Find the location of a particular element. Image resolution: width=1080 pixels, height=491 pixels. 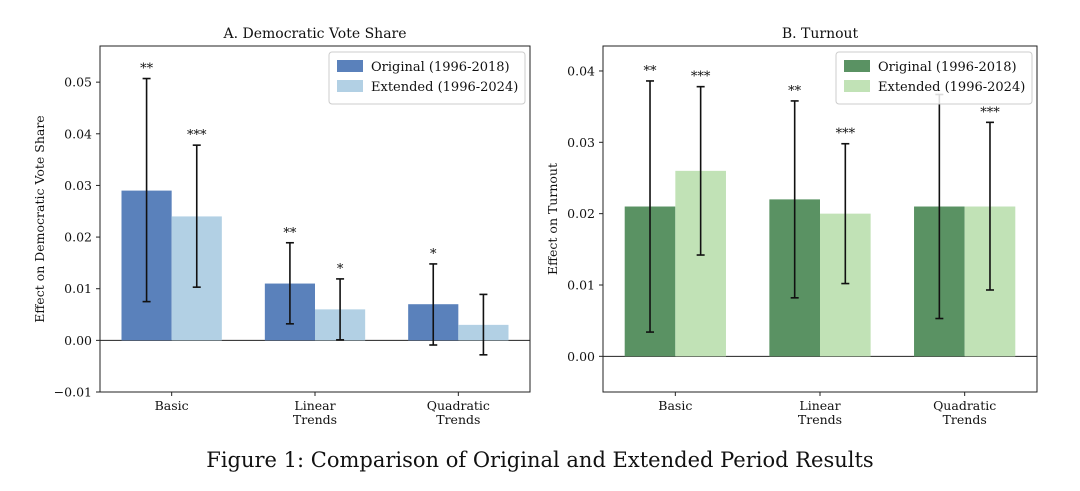

panel-b-legend-box is located at coordinates (934, 78).